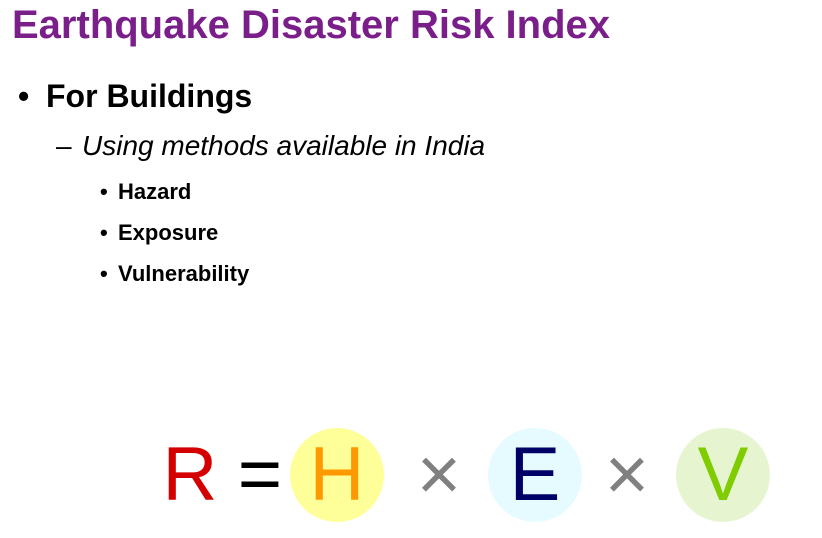 The height and width of the screenshot is (538, 822). What do you see at coordinates (155, 191) in the screenshot?
I see `bullet-text: Hazard` at bounding box center [155, 191].